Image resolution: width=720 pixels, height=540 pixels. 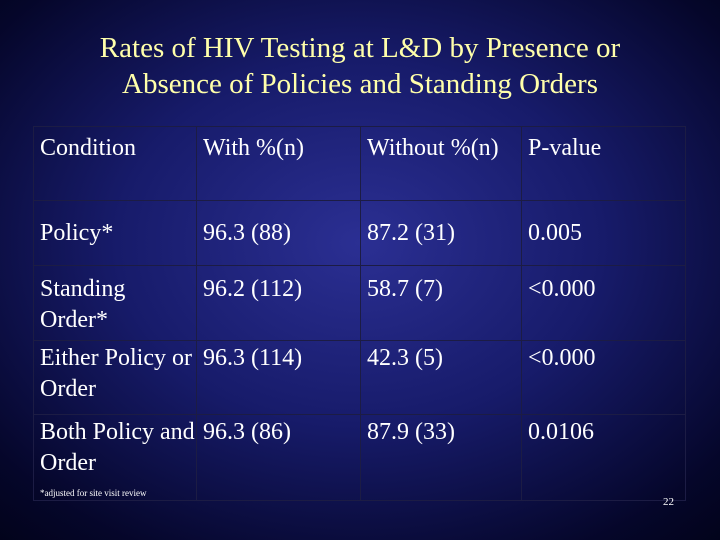 What do you see at coordinates (603, 163) in the screenshot?
I see `header-pvalue: P-value` at bounding box center [603, 163].